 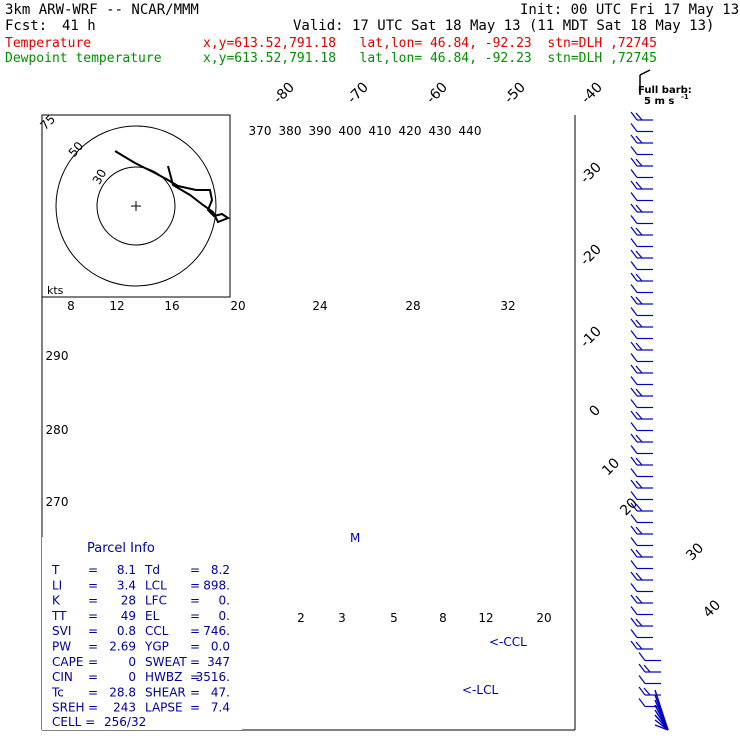 What do you see at coordinates (629, 507) in the screenshot?
I see `isotherm-label: 20` at bounding box center [629, 507].